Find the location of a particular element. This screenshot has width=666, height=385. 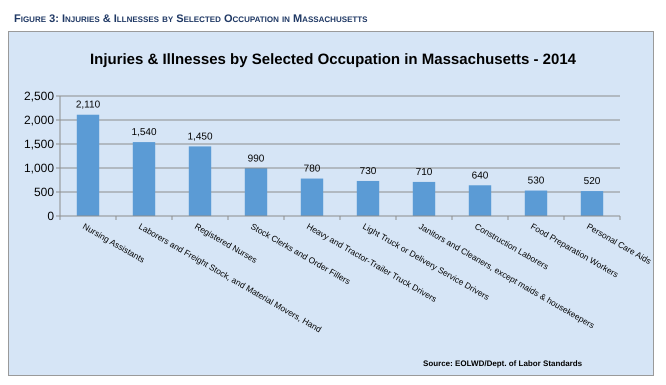

data-label: 1,450 is located at coordinates (200, 136).